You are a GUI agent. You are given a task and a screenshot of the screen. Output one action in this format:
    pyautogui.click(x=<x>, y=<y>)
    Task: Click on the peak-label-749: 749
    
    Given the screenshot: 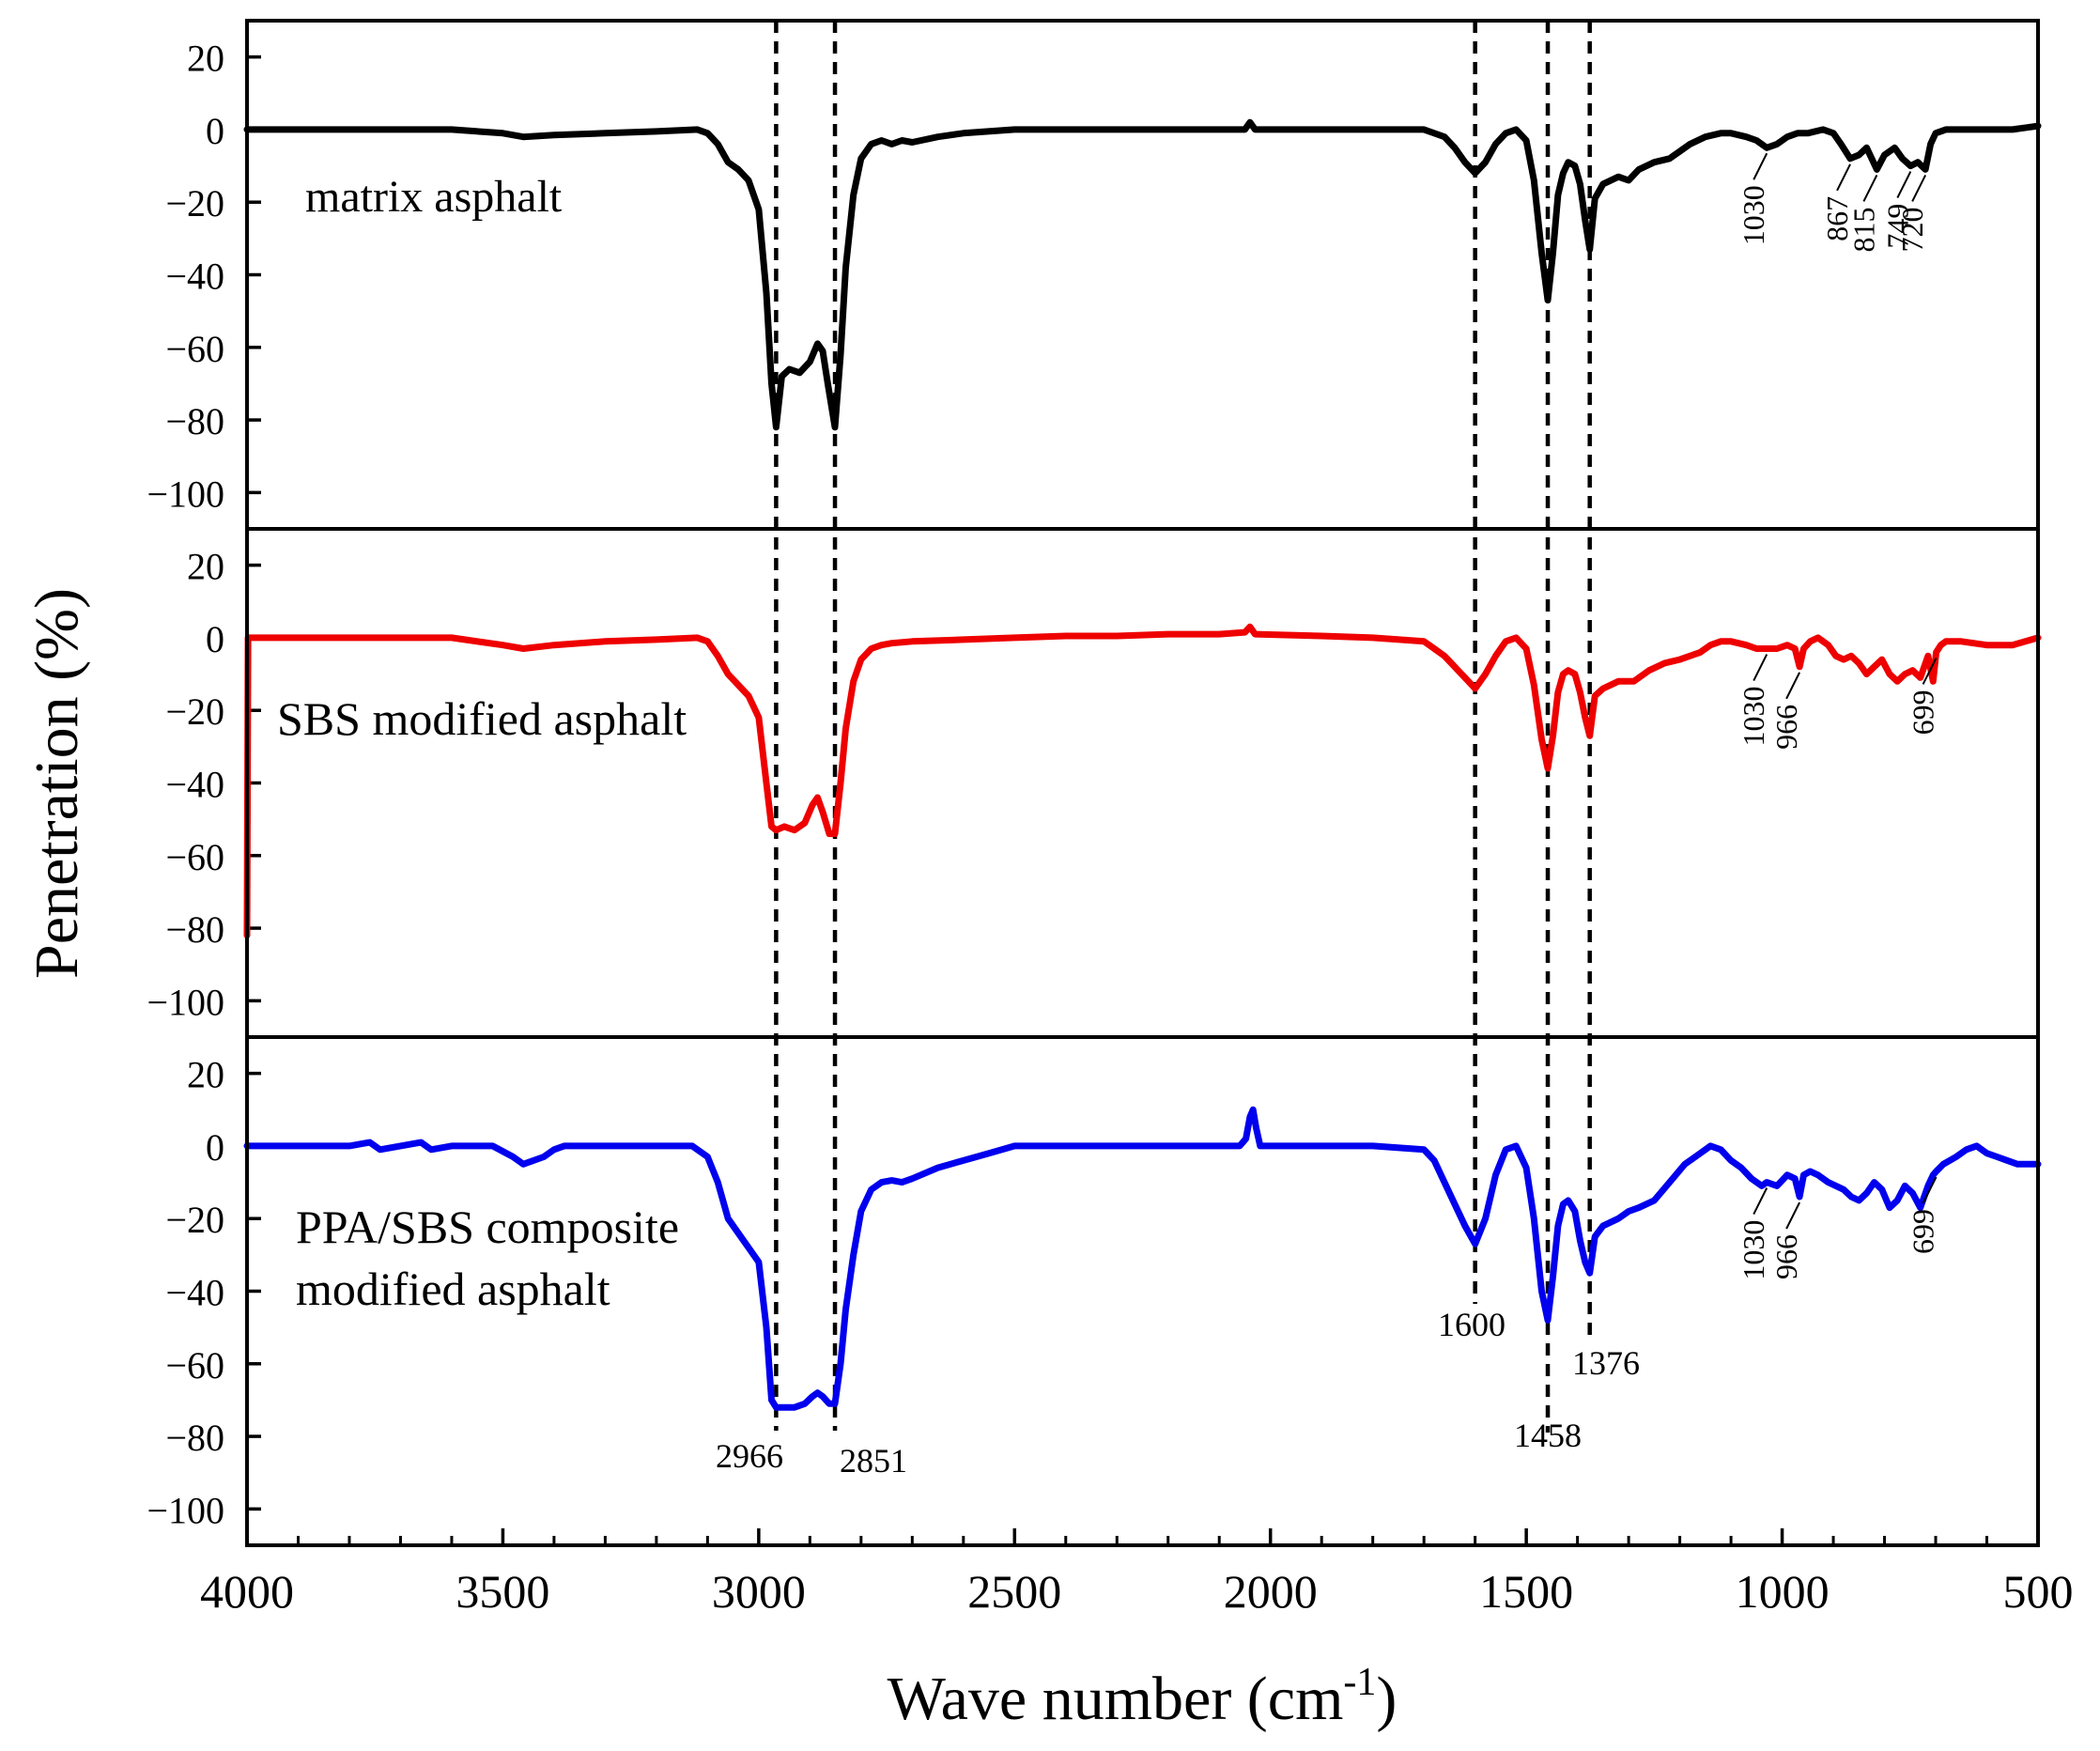 What is the action you would take?
    pyautogui.click(x=1897, y=226)
    